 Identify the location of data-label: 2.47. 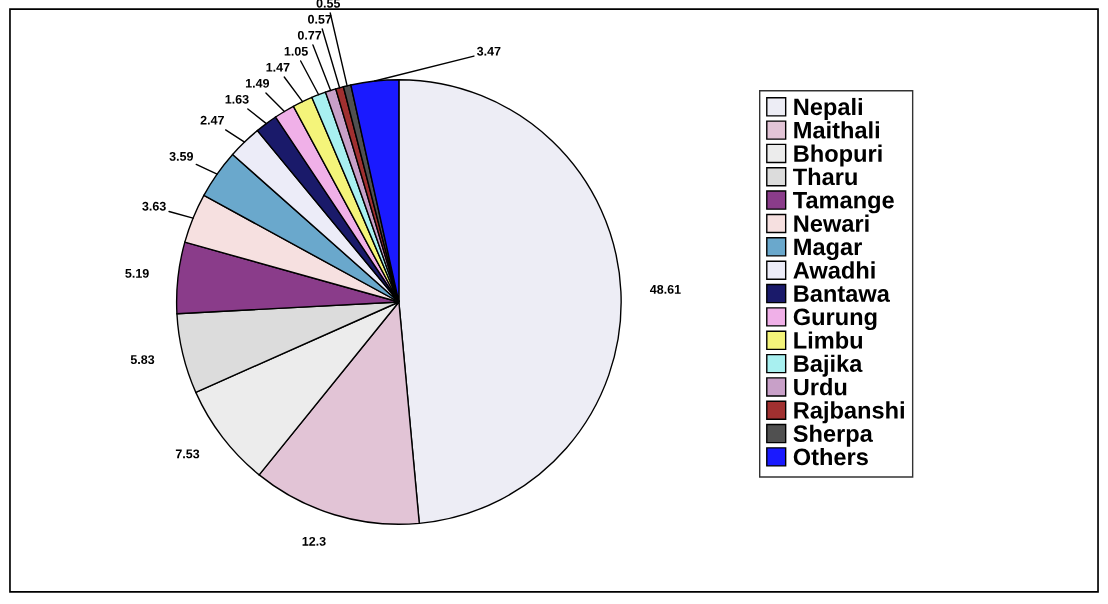
(212, 120).